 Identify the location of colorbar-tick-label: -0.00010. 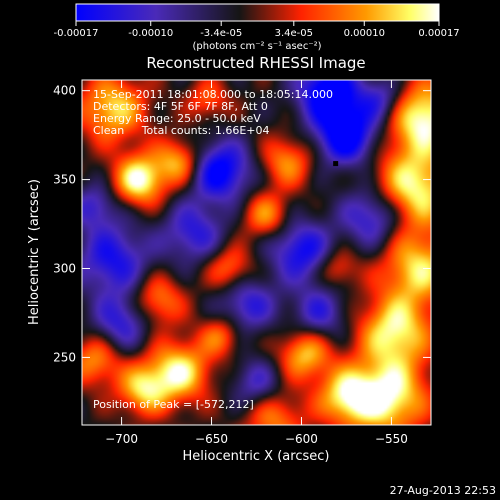
(150, 33).